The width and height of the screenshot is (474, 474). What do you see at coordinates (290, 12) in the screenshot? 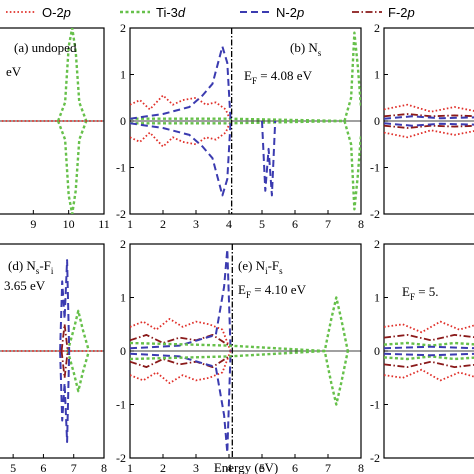
I see `legend-label: N-2p` at bounding box center [290, 12].